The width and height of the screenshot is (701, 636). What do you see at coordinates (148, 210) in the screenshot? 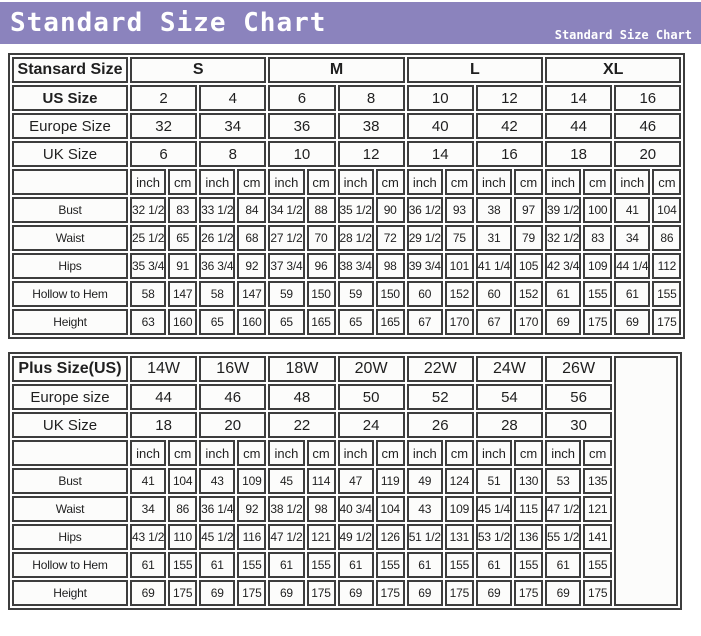
I see `measurement-value-cell: 32 1/2` at bounding box center [148, 210].